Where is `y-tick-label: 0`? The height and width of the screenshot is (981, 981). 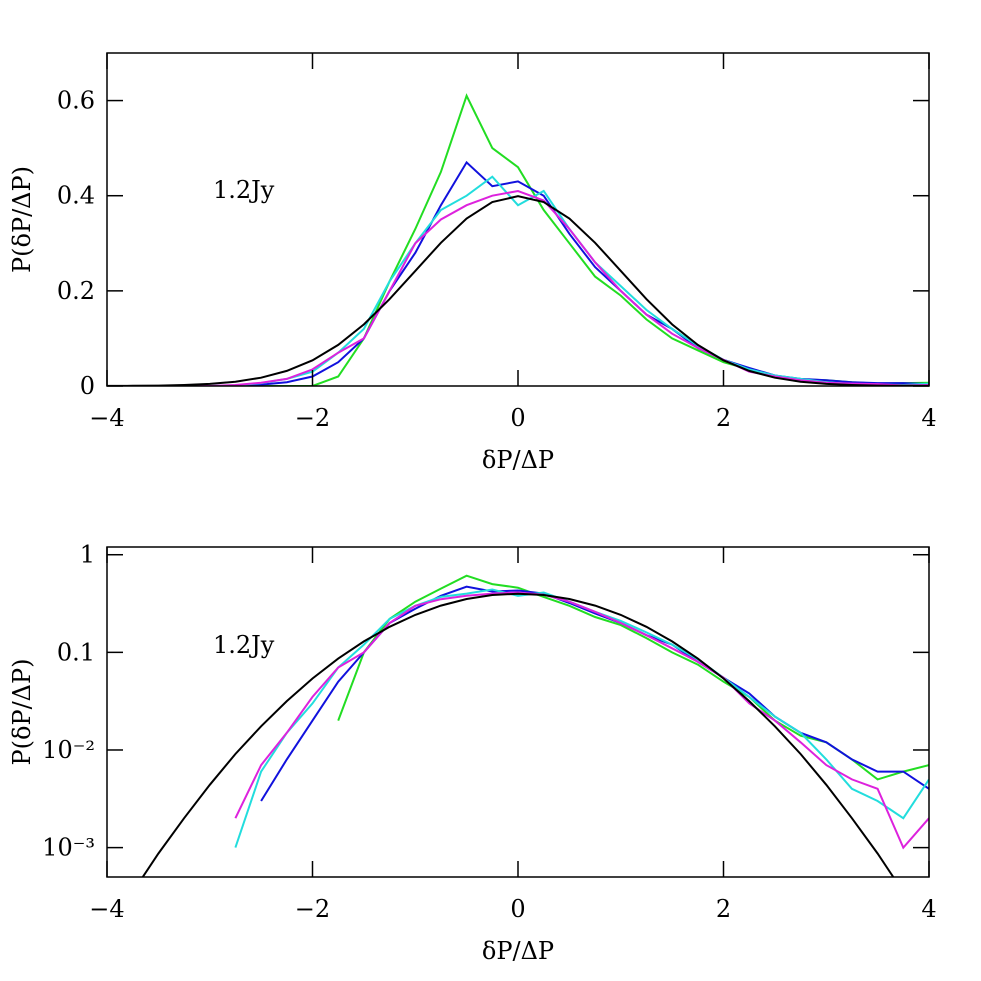
y-tick-label: 0 is located at coordinates (87, 386).